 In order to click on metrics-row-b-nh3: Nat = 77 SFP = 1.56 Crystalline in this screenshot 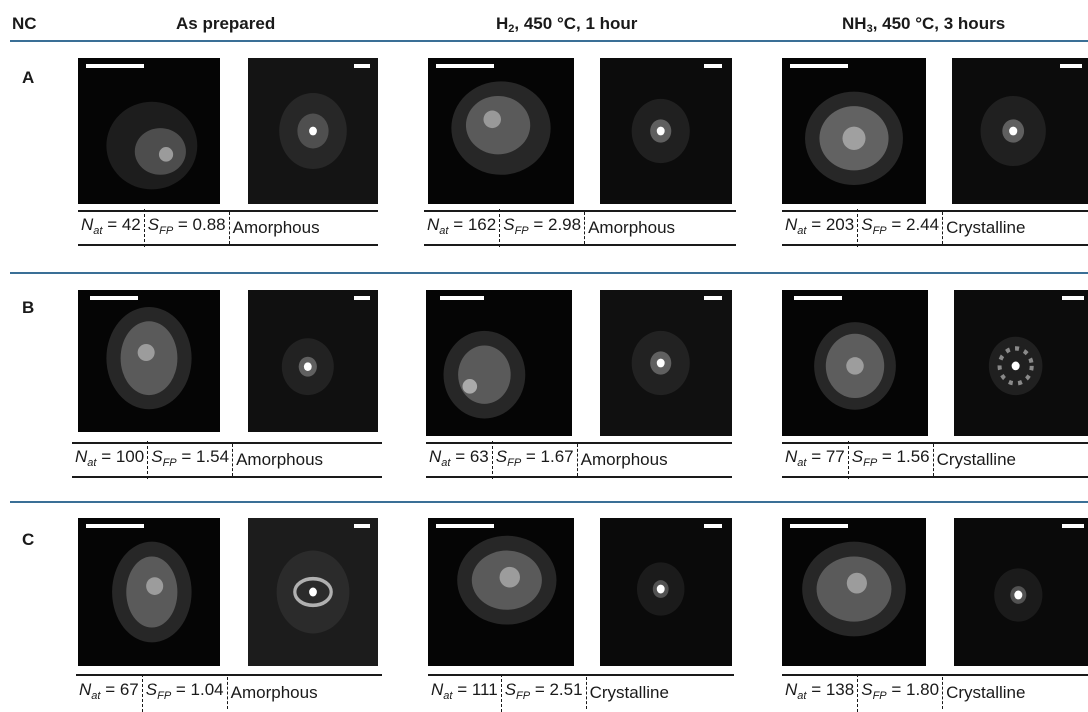, I will do `click(935, 460)`.